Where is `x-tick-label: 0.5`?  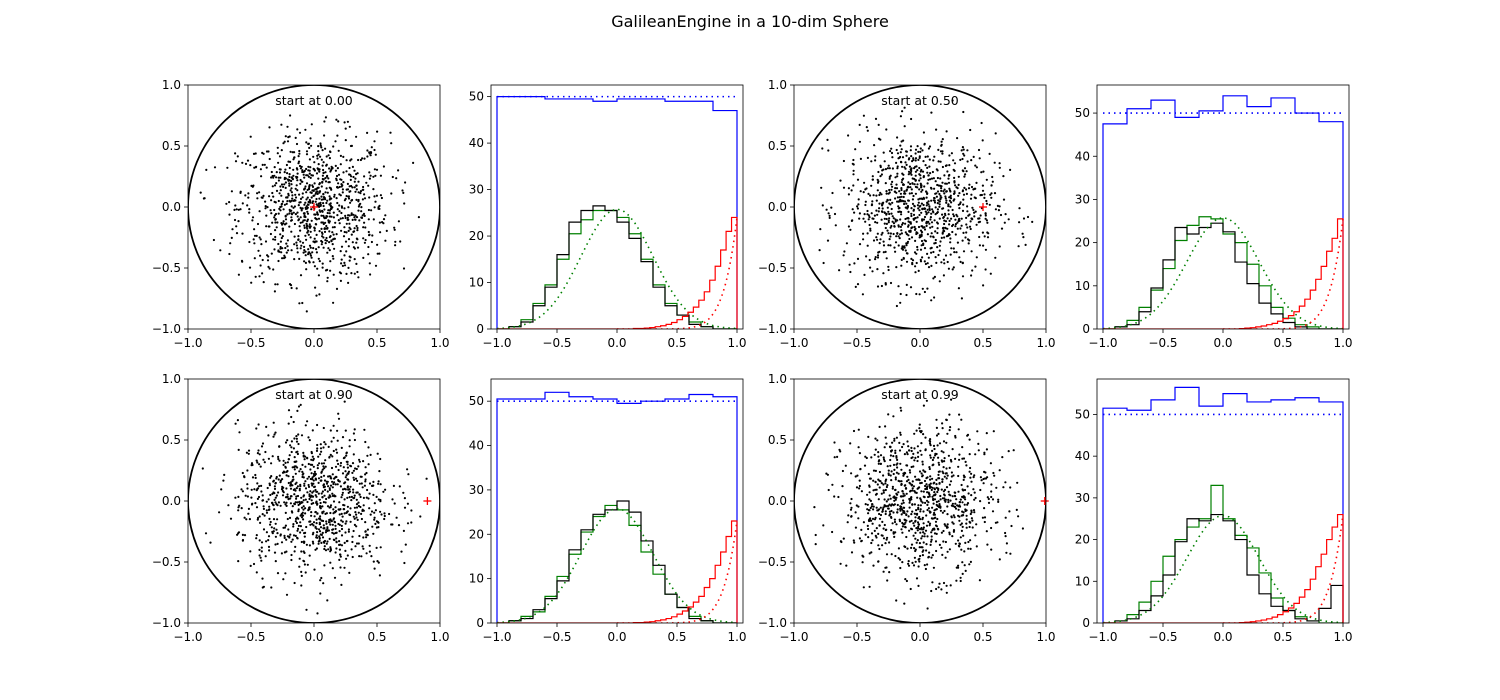
x-tick-label: 0.5 is located at coordinates (376, 637).